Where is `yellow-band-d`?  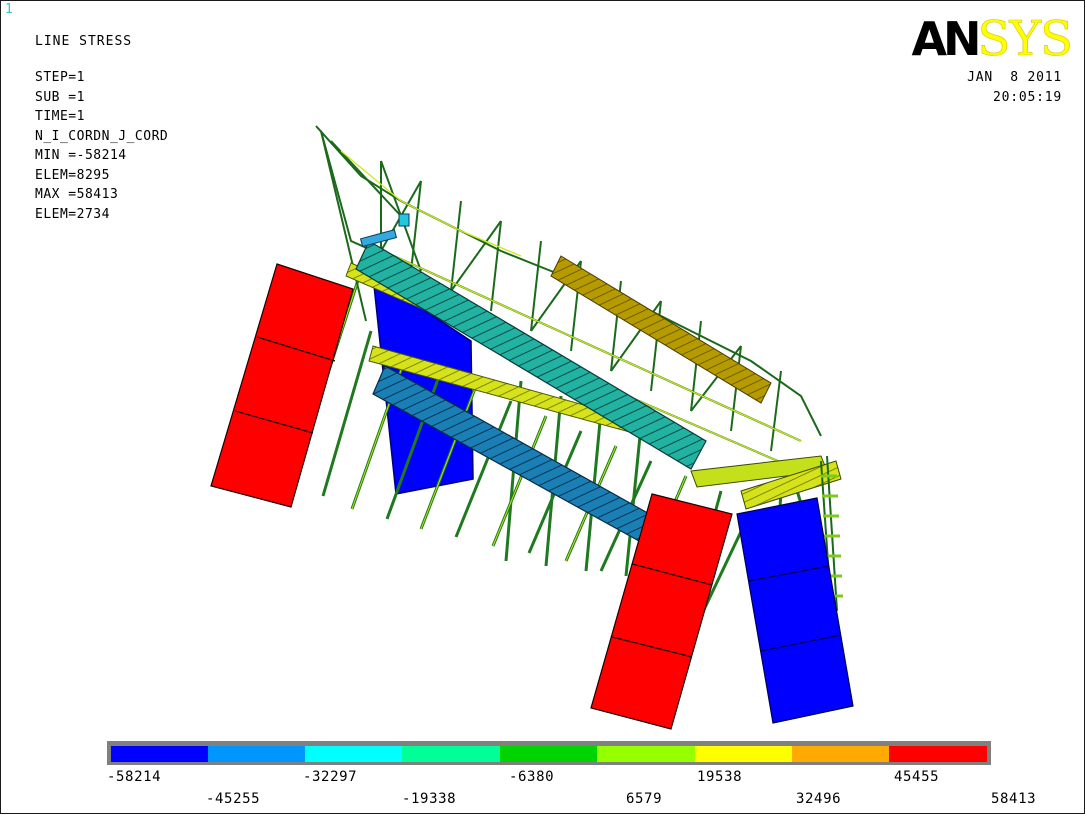 yellow-band-d is located at coordinates (791, 485).